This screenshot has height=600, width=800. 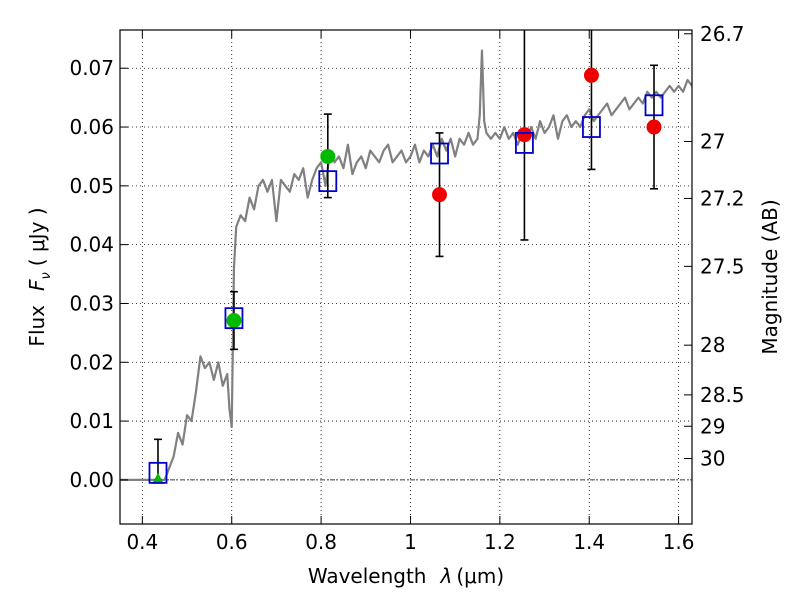 I want to click on y-tick-label: 0.03, so click(x=91, y=303).